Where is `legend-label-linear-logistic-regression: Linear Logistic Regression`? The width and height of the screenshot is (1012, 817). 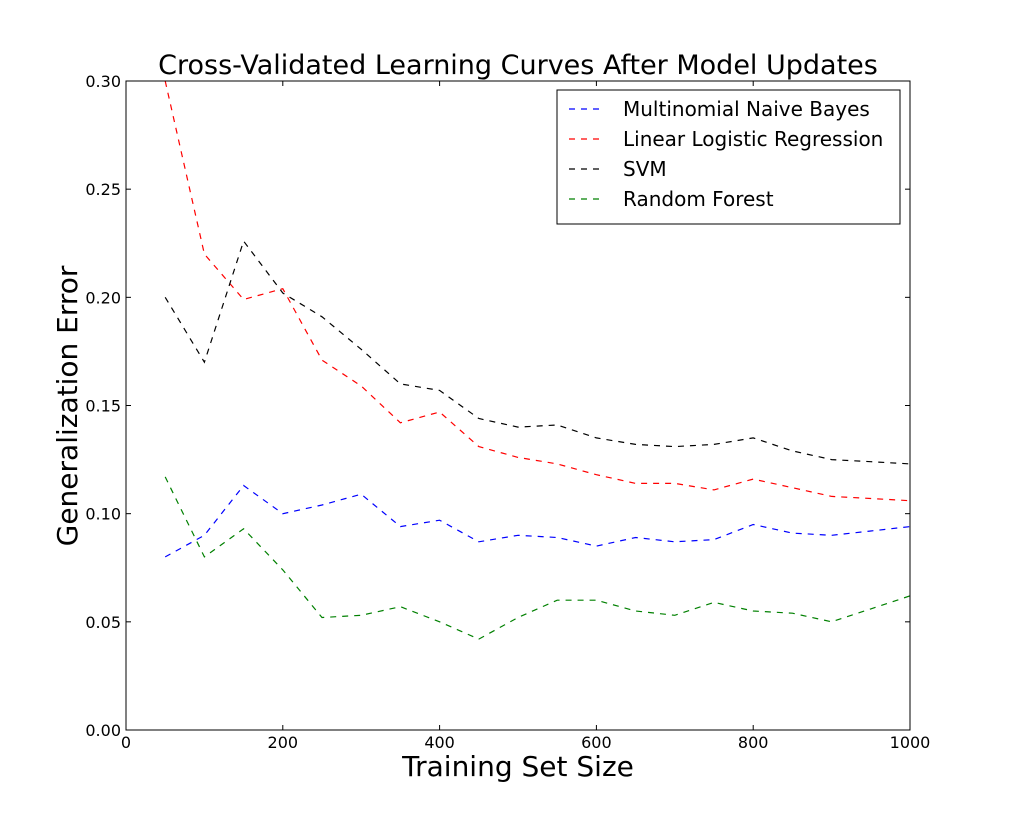
legend-label-linear-logistic-regression: Linear Logistic Regression is located at coordinates (753, 139).